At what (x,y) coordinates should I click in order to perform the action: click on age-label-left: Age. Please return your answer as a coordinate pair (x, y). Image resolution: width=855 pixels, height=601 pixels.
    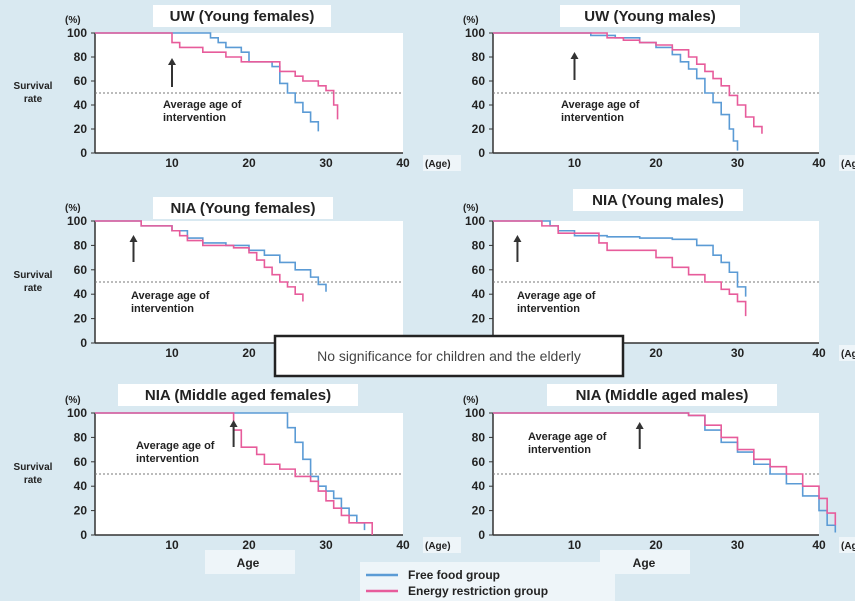
    Looking at the image, I should click on (248, 563).